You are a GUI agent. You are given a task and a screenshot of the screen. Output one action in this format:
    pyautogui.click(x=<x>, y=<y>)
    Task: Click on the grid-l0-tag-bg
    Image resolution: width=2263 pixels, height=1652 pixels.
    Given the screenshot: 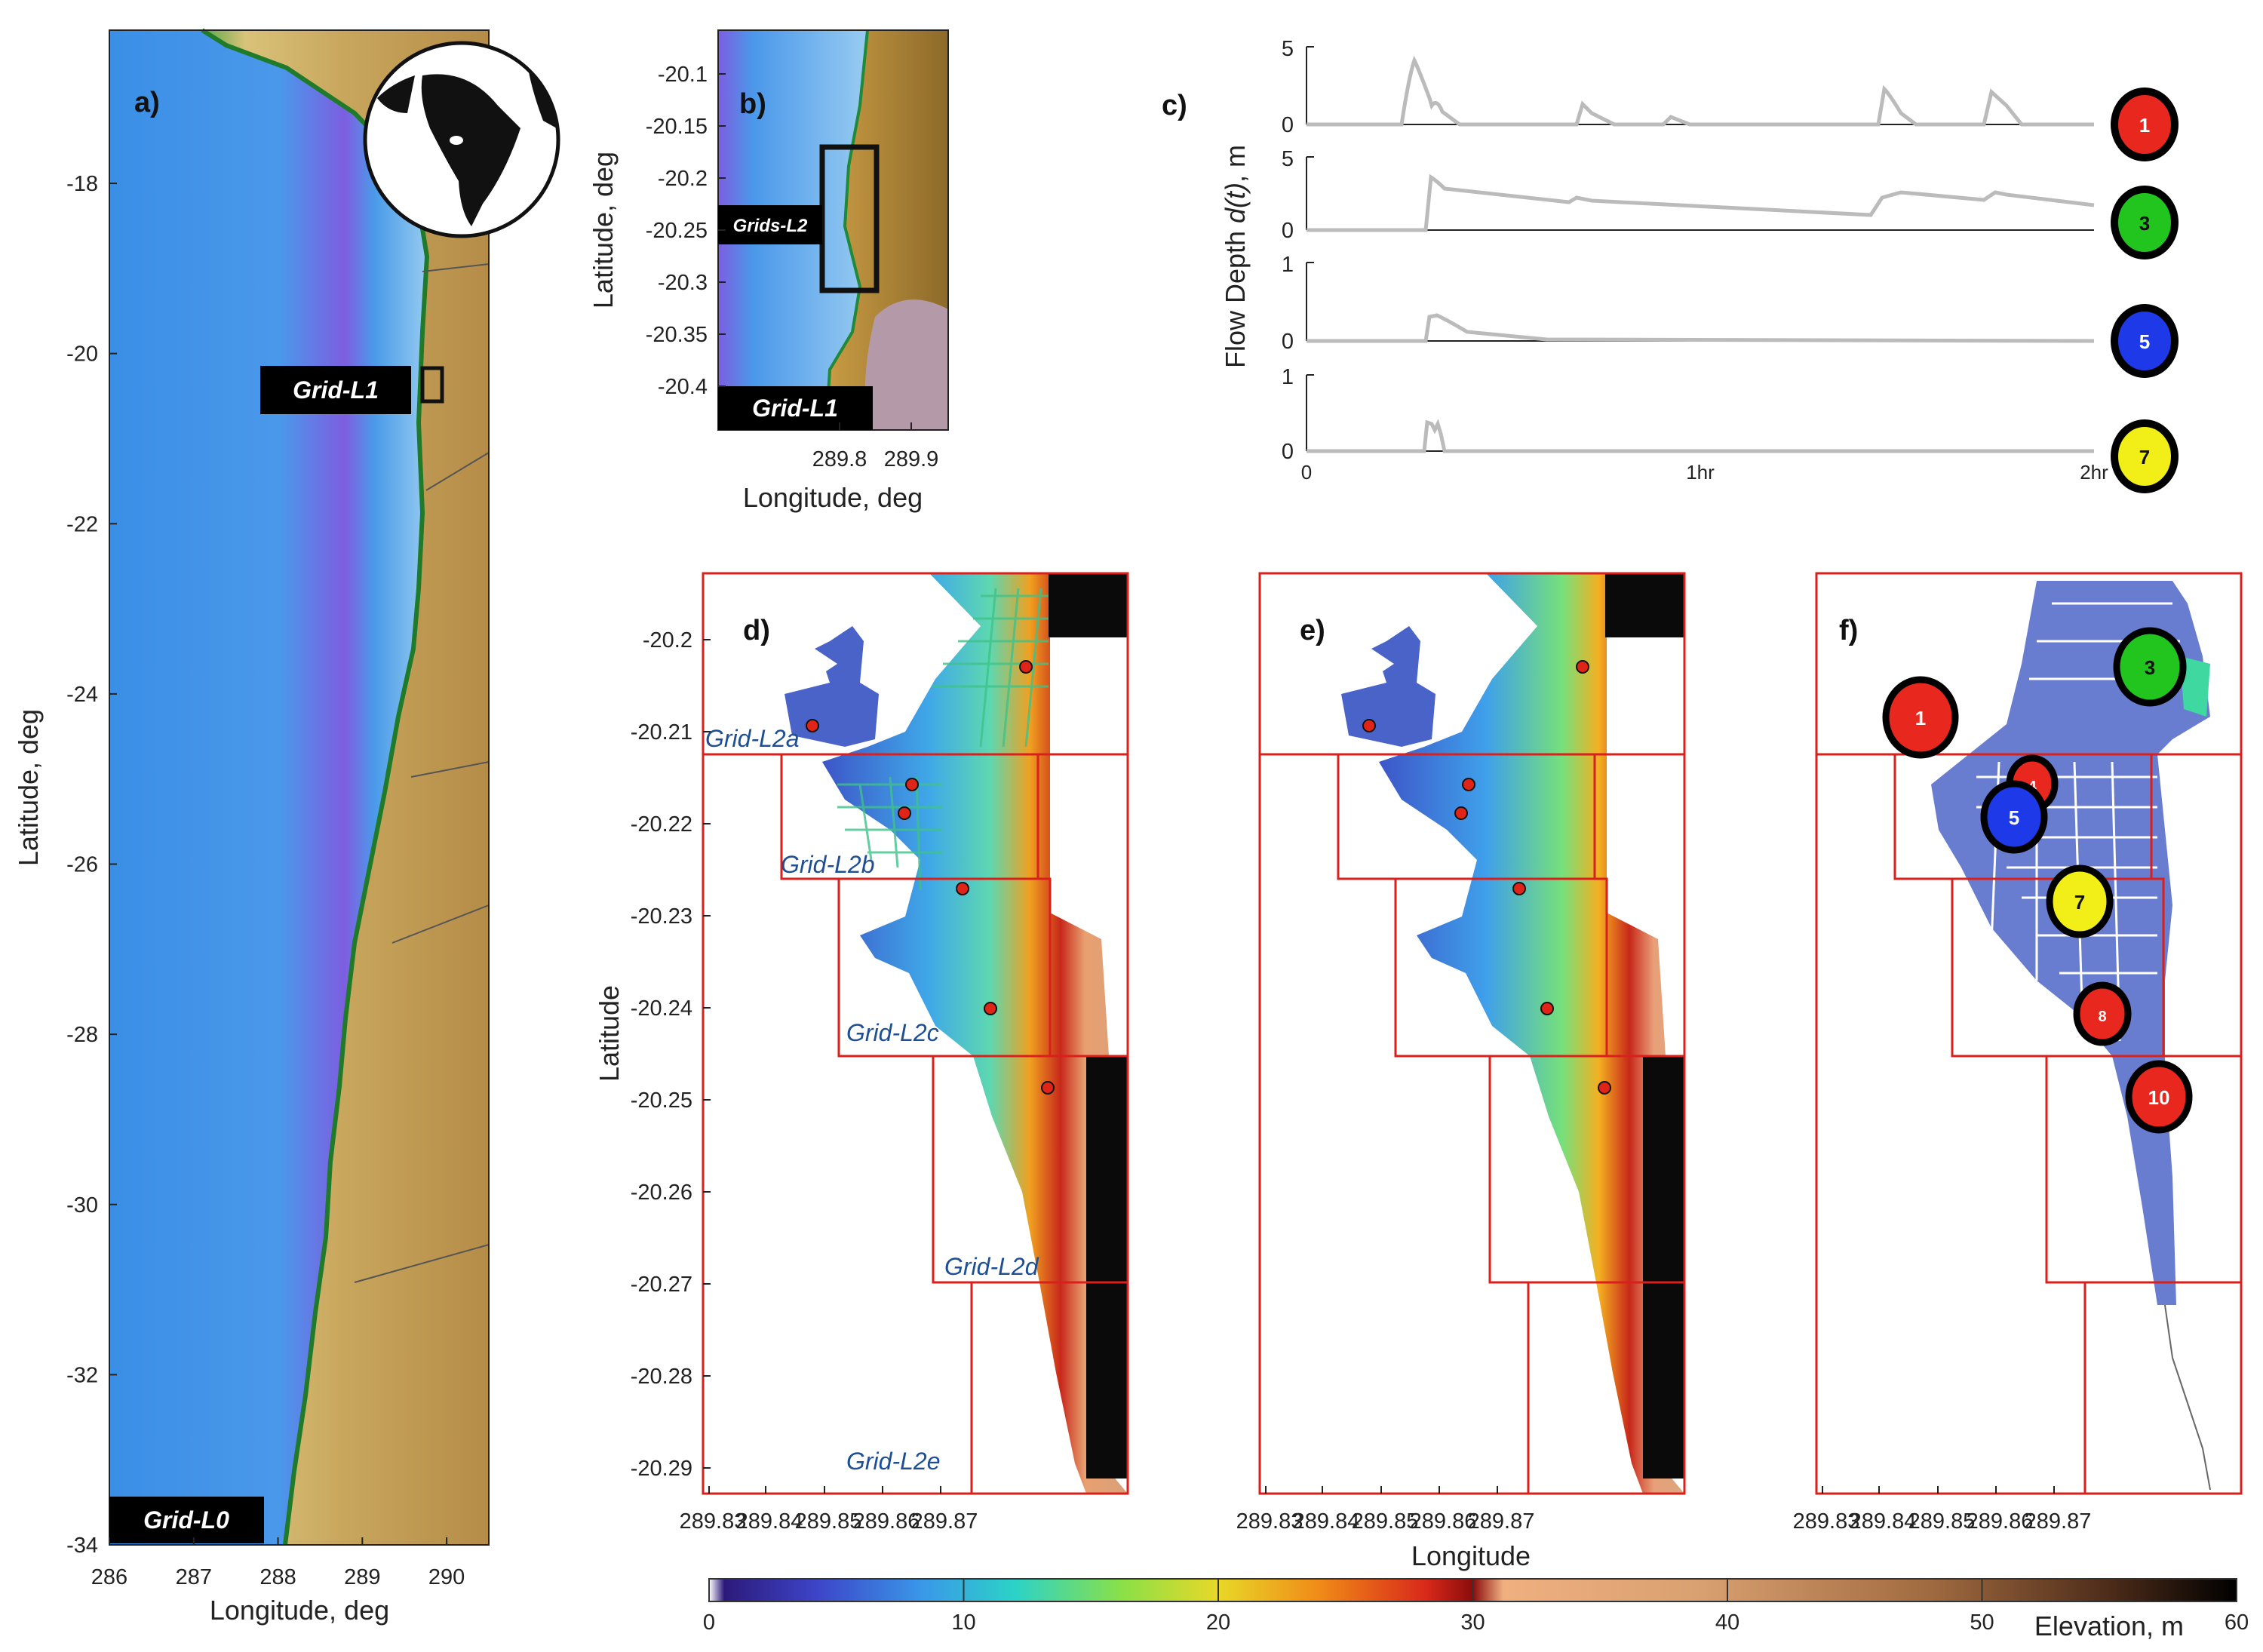 What is the action you would take?
    pyautogui.click(x=186, y=1520)
    